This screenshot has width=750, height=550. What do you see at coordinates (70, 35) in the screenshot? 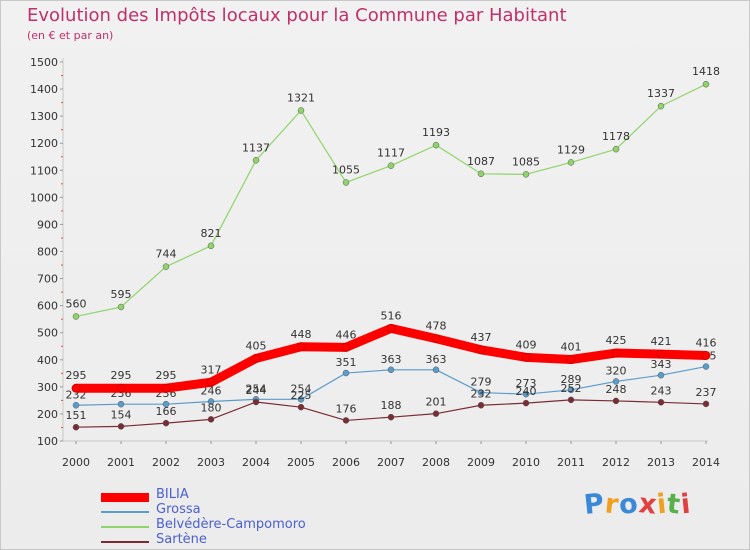
I see `chart-subtitle: (en € et par an)` at bounding box center [70, 35].